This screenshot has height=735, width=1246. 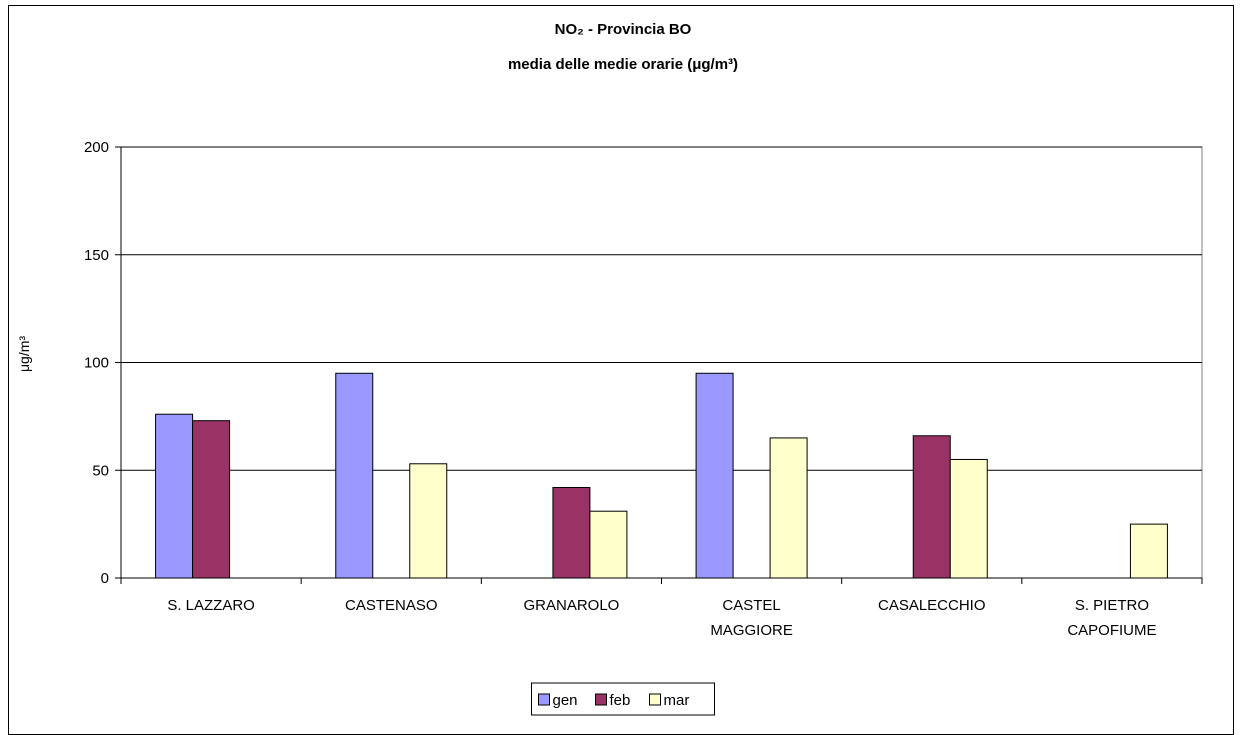 I want to click on y-tick-label: 200, so click(x=96, y=147).